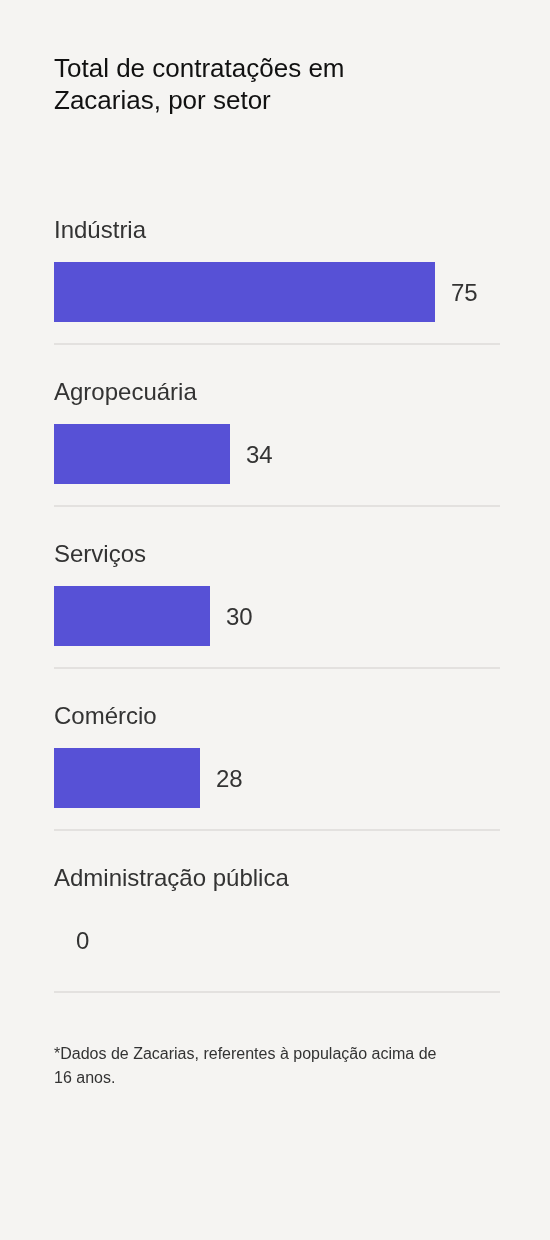 This screenshot has height=1240, width=550. I want to click on data-label: 28, so click(229, 778).